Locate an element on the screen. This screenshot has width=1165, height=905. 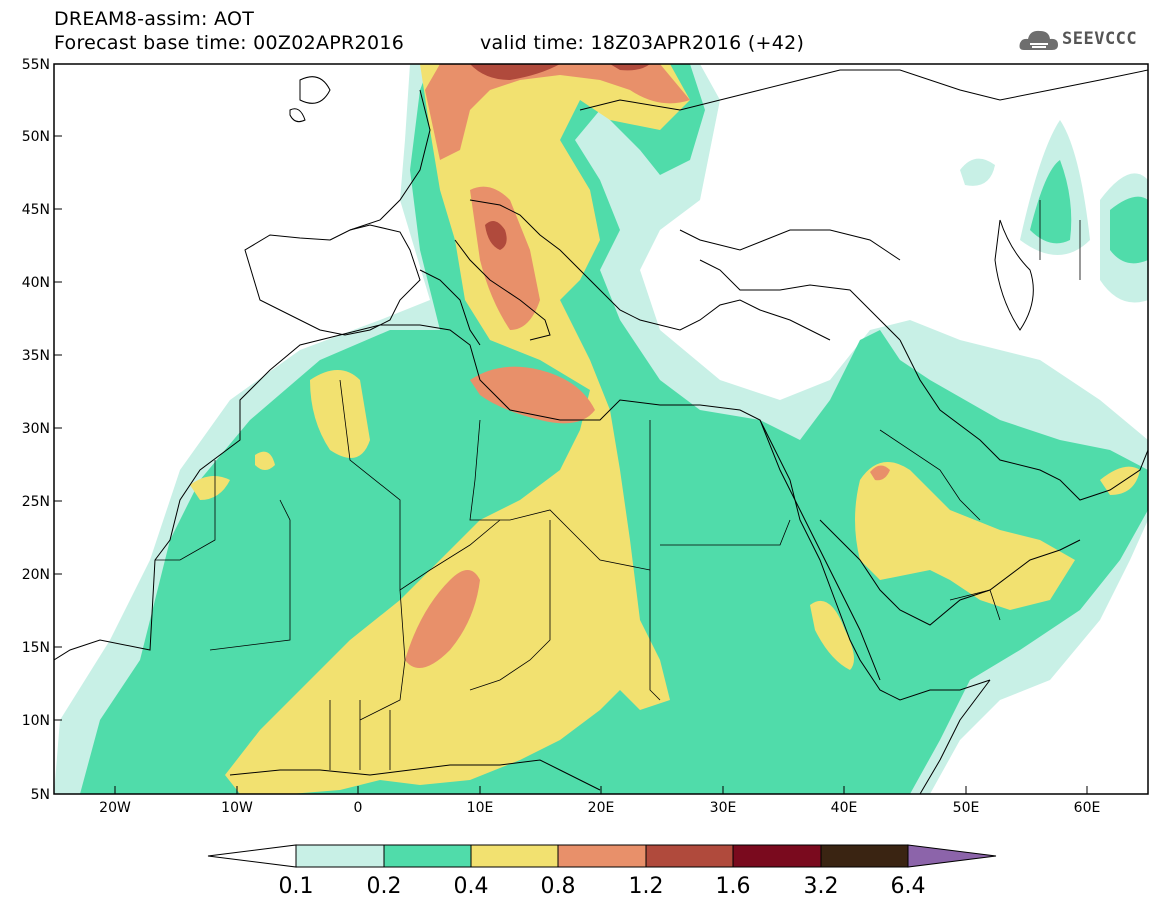
colorbar is located at coordinates (602, 856).